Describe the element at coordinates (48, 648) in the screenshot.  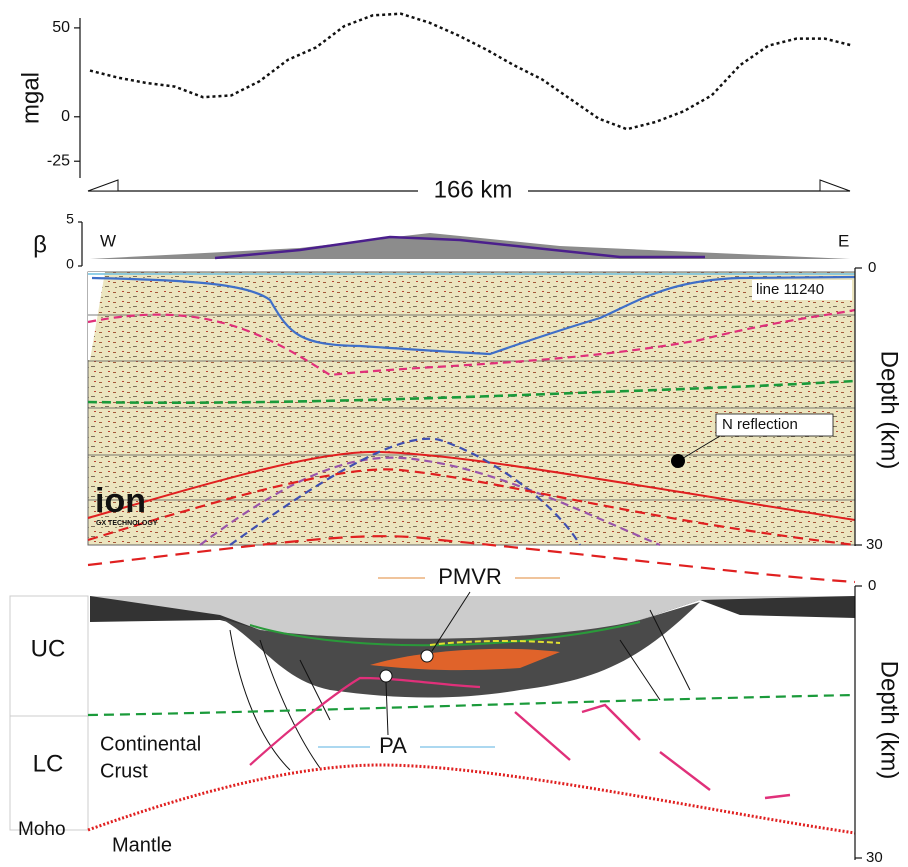
I see `uc-label: UC` at that location.